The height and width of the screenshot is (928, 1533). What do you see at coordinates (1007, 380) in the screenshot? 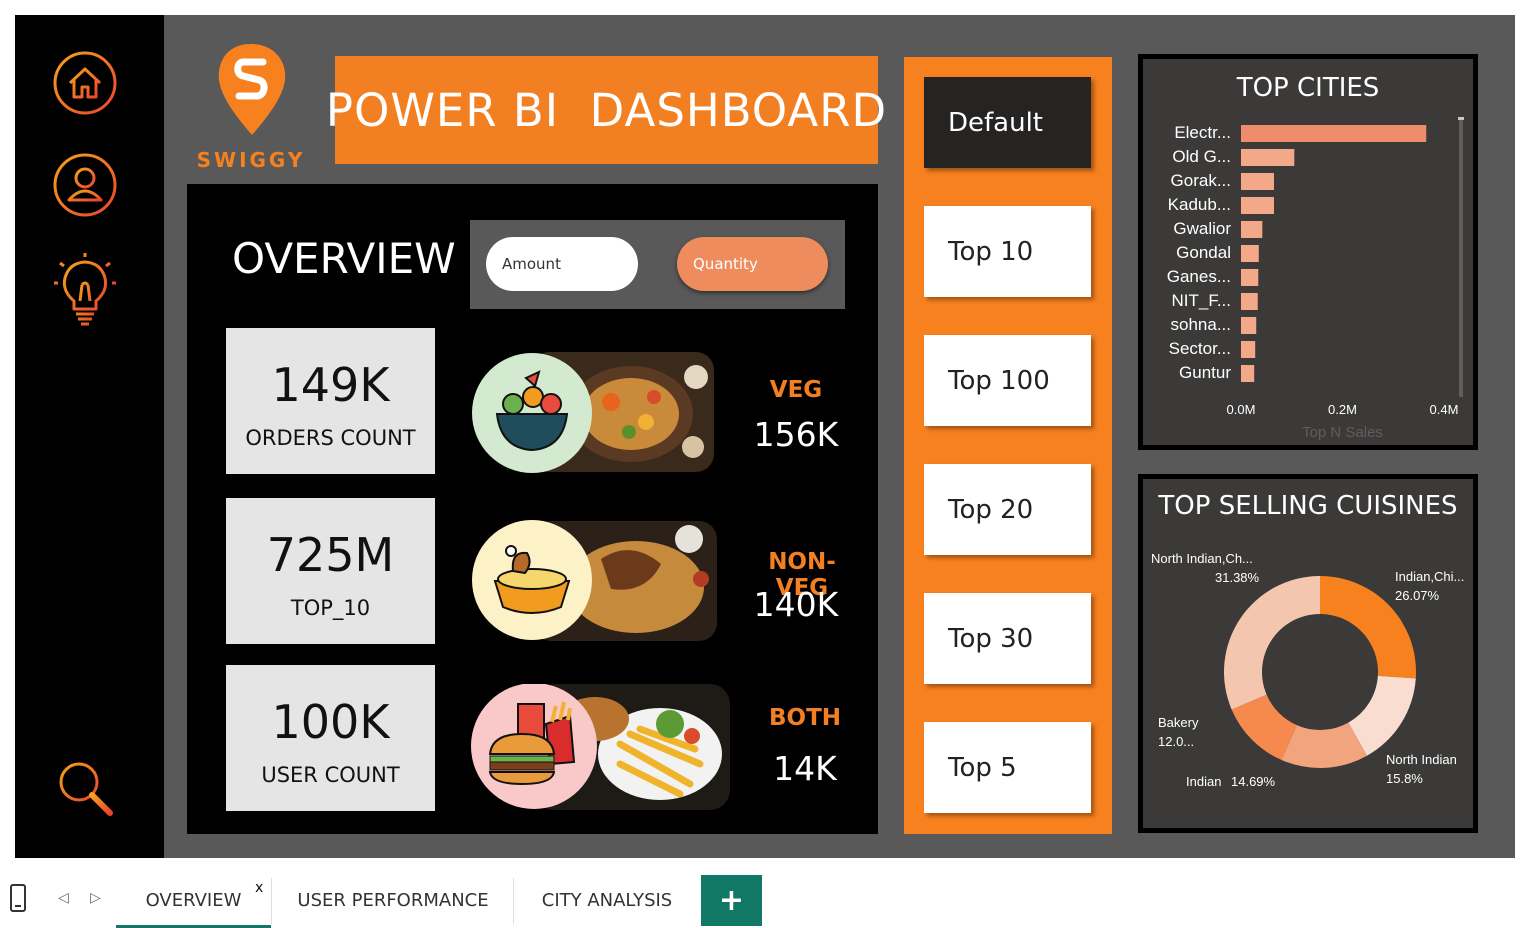
I see `slicer-item-top-100: Top 100` at bounding box center [1007, 380].